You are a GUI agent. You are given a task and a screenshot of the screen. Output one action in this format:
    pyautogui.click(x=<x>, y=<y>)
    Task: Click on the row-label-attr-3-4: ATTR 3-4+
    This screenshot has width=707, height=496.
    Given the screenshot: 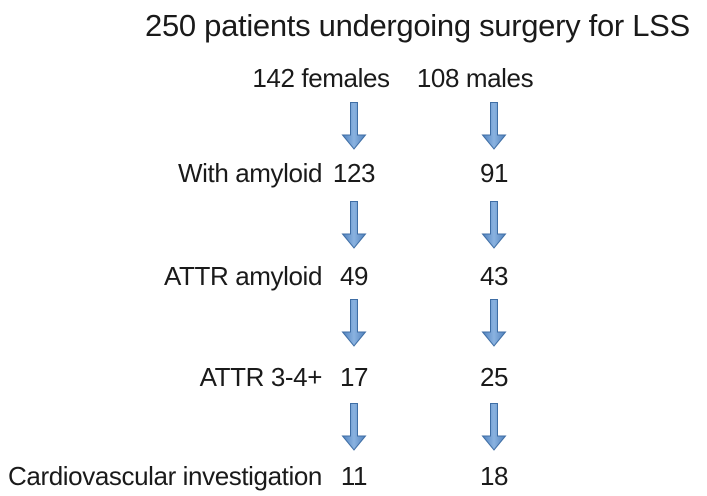 What is the action you would take?
    pyautogui.click(x=261, y=377)
    